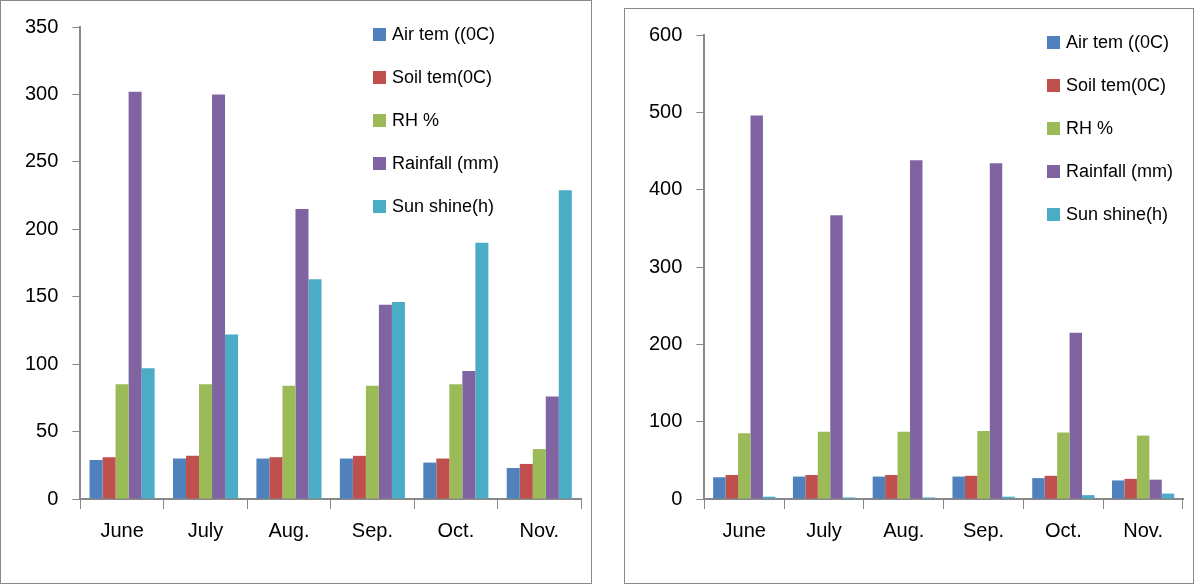 The width and height of the screenshot is (1194, 584). What do you see at coordinates (665, 110) in the screenshot?
I see `y-tick-label: 500` at bounding box center [665, 110].